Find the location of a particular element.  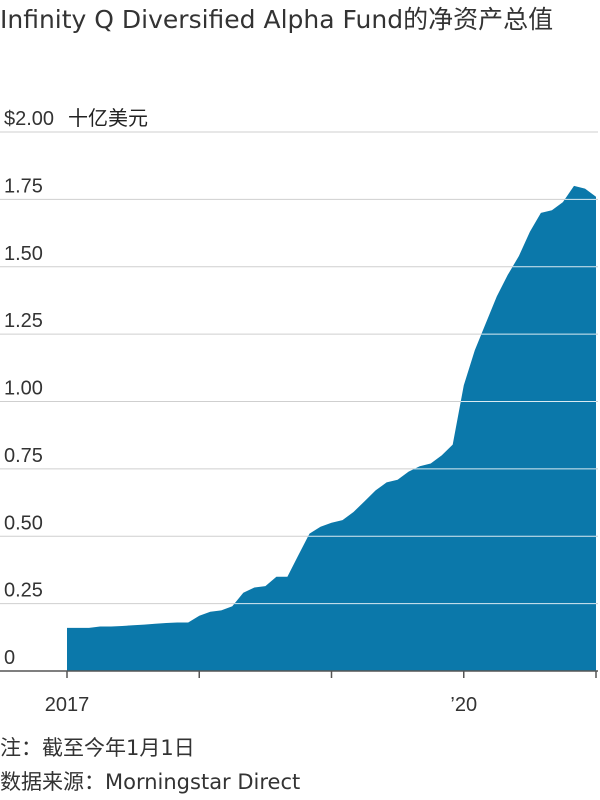

data-source: 数据来源：Morningstar Direct is located at coordinates (150, 782).